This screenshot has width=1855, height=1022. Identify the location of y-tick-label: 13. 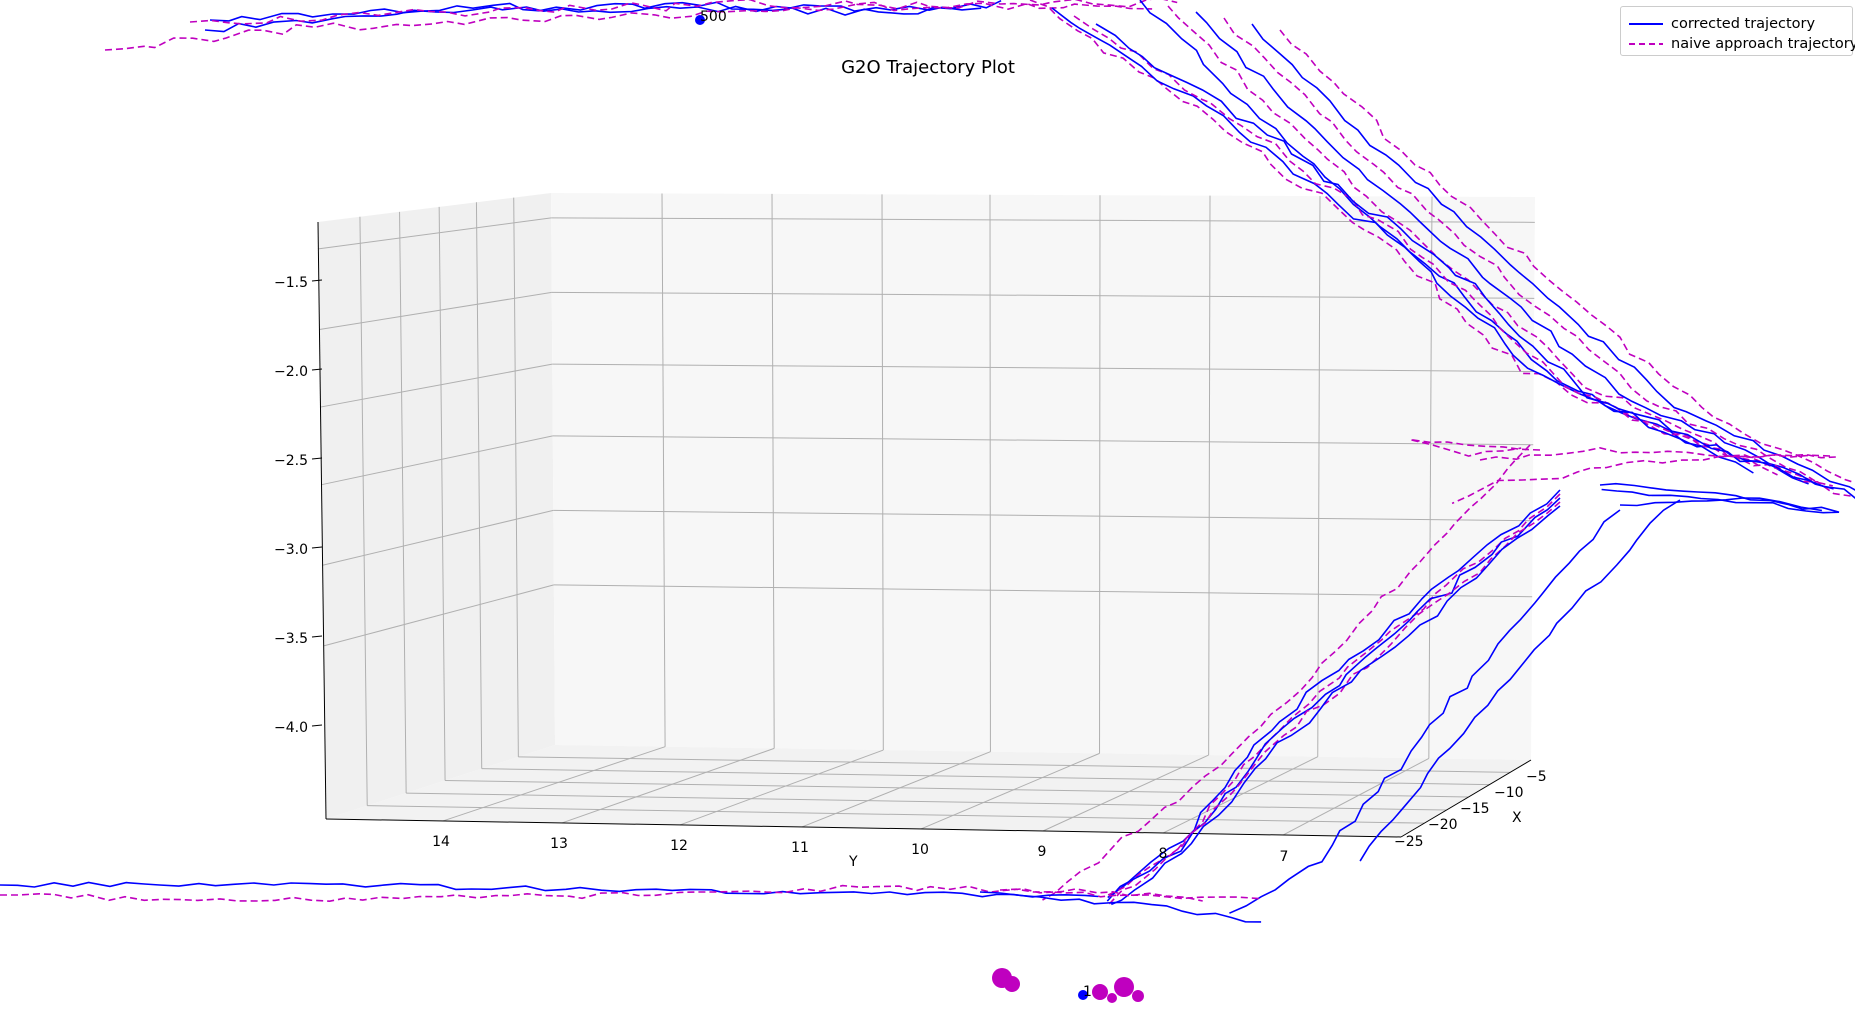
(559, 844).